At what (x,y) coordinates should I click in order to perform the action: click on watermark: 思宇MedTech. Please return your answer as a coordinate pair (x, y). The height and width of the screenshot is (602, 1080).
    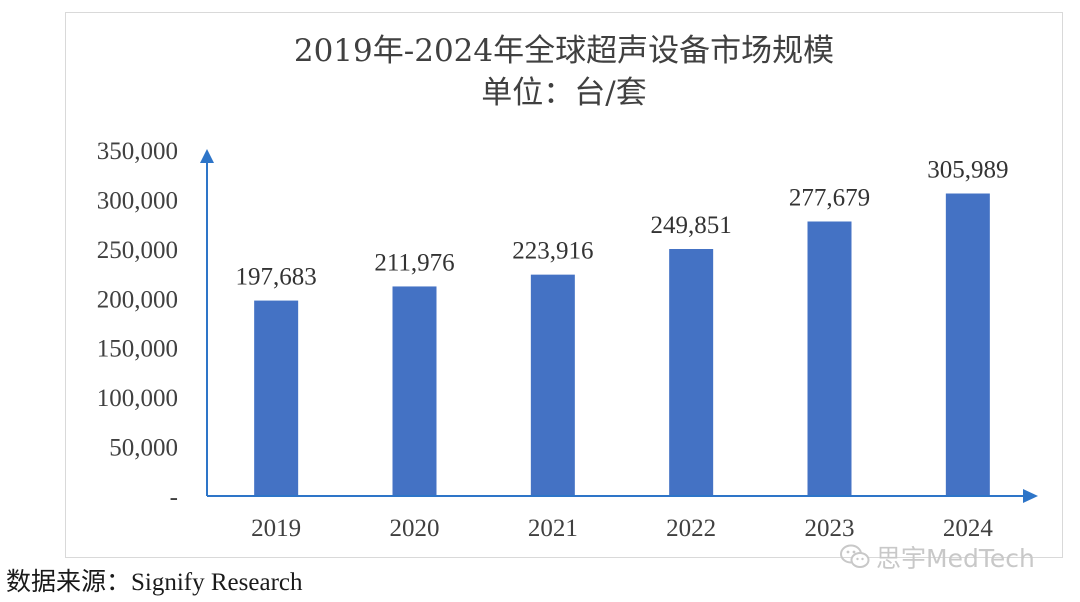
    Looking at the image, I should click on (937, 557).